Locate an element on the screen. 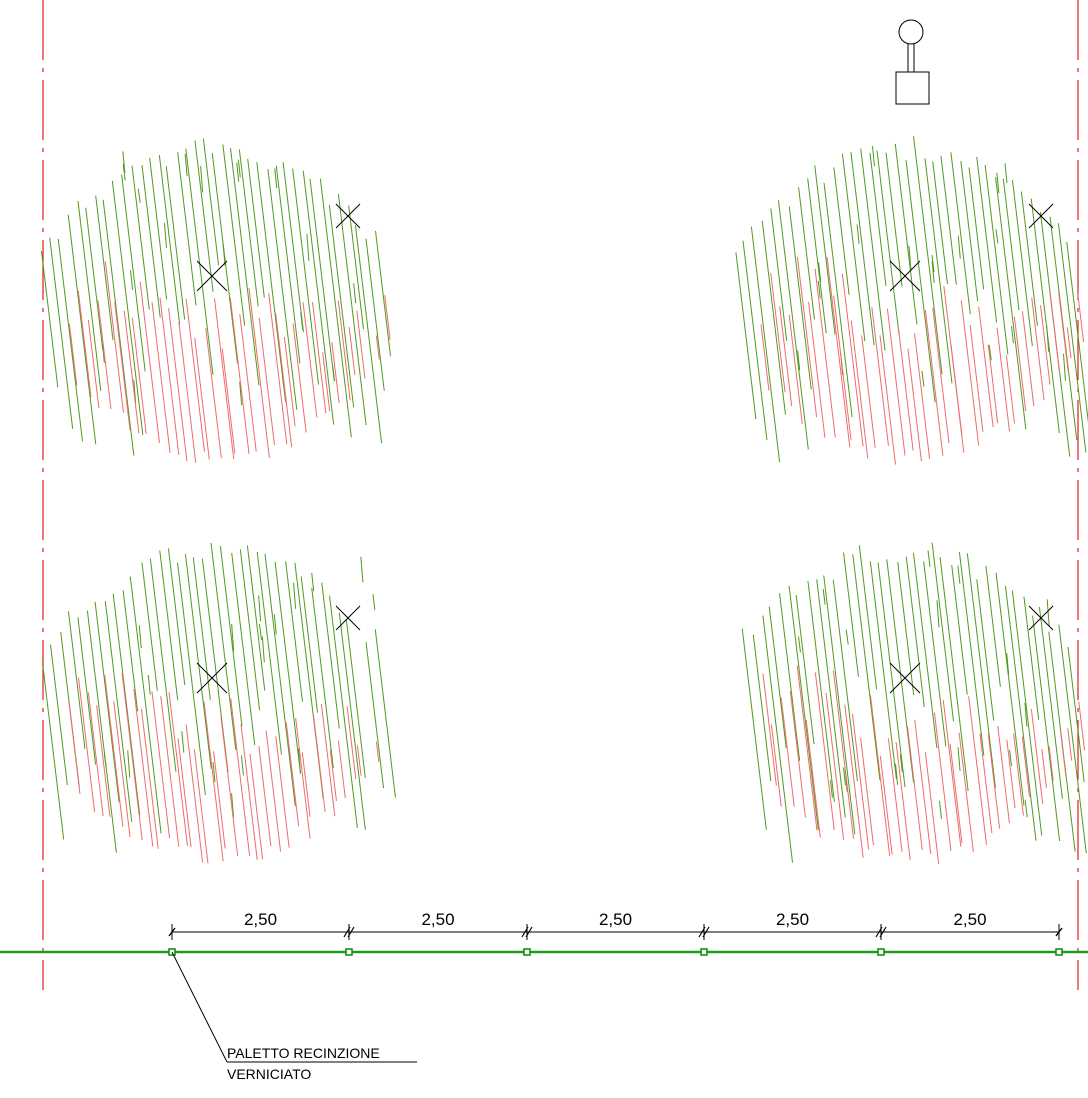 This screenshot has height=1098, width=1088. square-post-icon is located at coordinates (704, 952).